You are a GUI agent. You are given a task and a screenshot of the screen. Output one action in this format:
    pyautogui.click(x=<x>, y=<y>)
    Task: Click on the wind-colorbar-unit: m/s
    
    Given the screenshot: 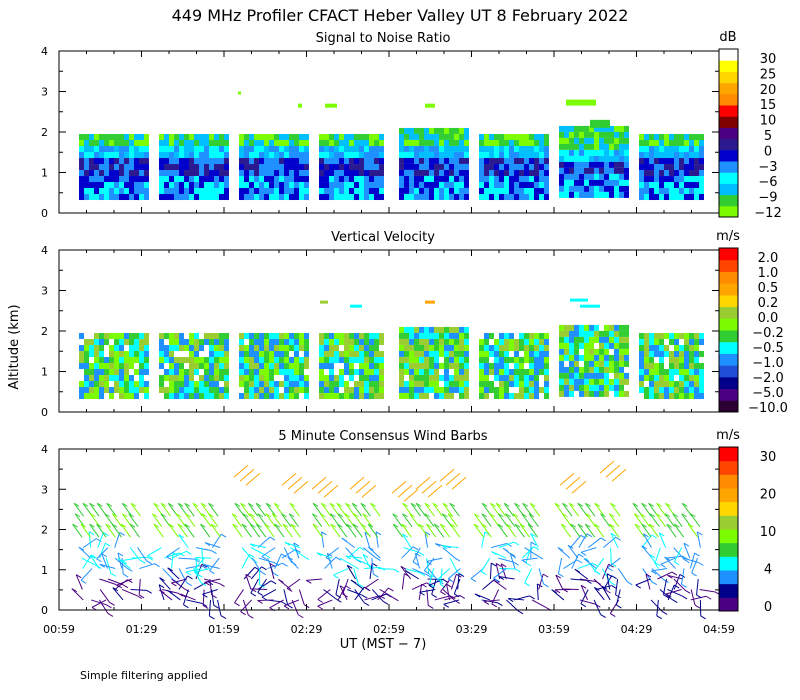 What is the action you would take?
    pyautogui.click(x=728, y=435)
    